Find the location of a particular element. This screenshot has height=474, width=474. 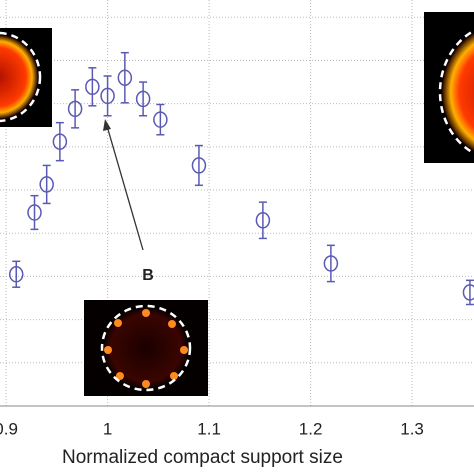

x-tick-label: 0.9 is located at coordinates (9, 428).